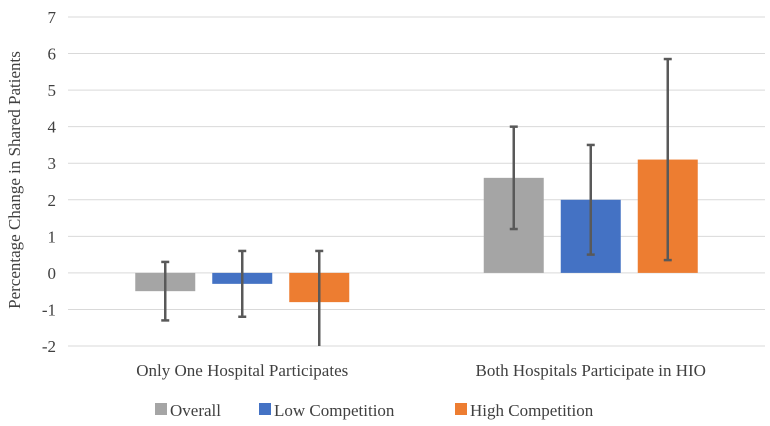 The width and height of the screenshot is (770, 426). Describe the element at coordinates (49, 182) in the screenshot. I see `y-axis-ticks: -2 -1 0 1 2 3 4 5 6 7` at that location.